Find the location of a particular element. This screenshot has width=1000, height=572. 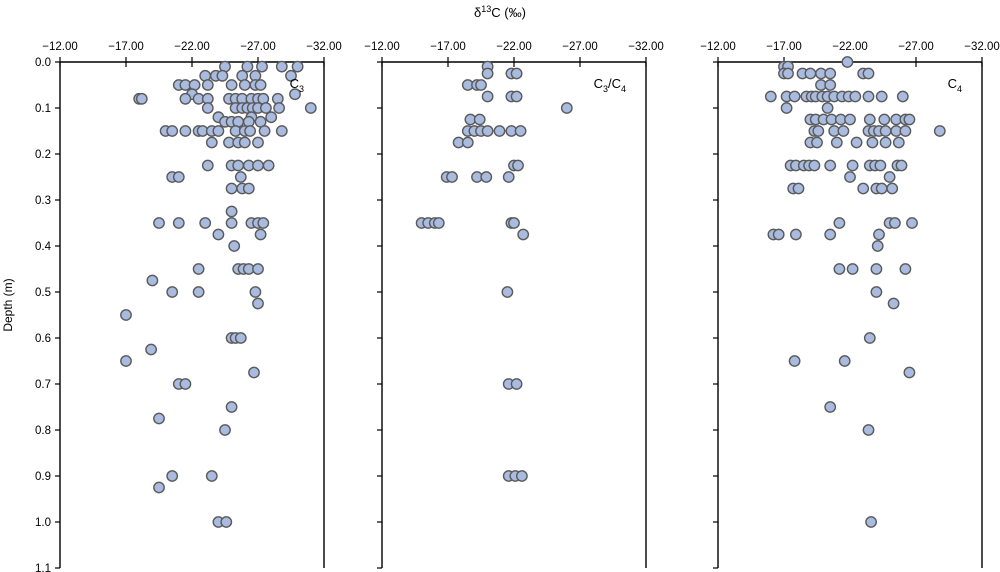

panel-label: C4 is located at coordinates (955, 85).